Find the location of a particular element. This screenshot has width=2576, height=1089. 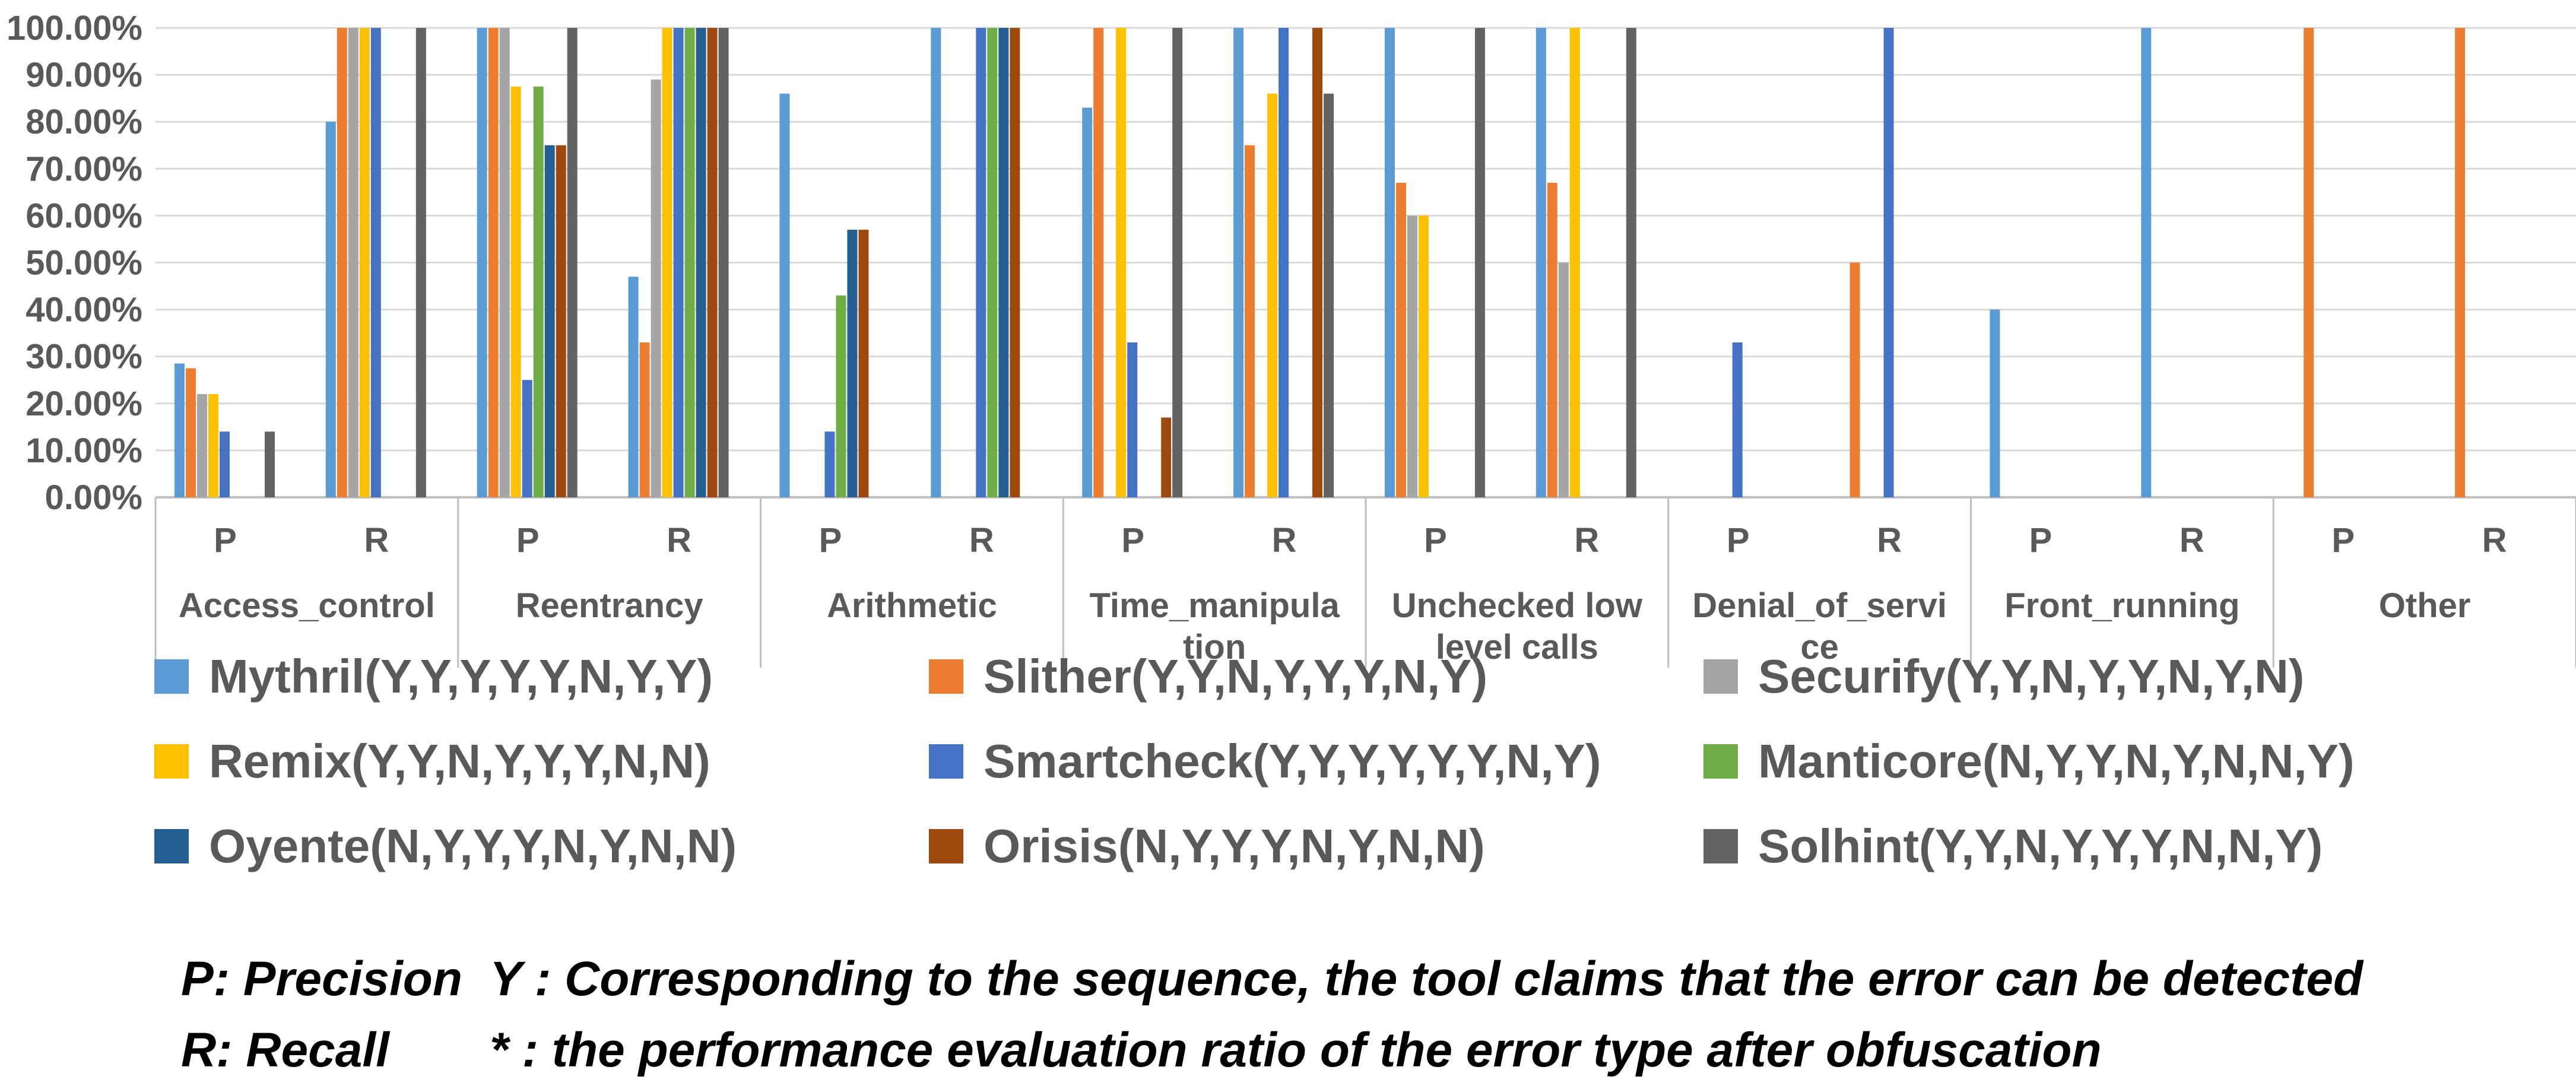

category-label: ce is located at coordinates (1819, 647).